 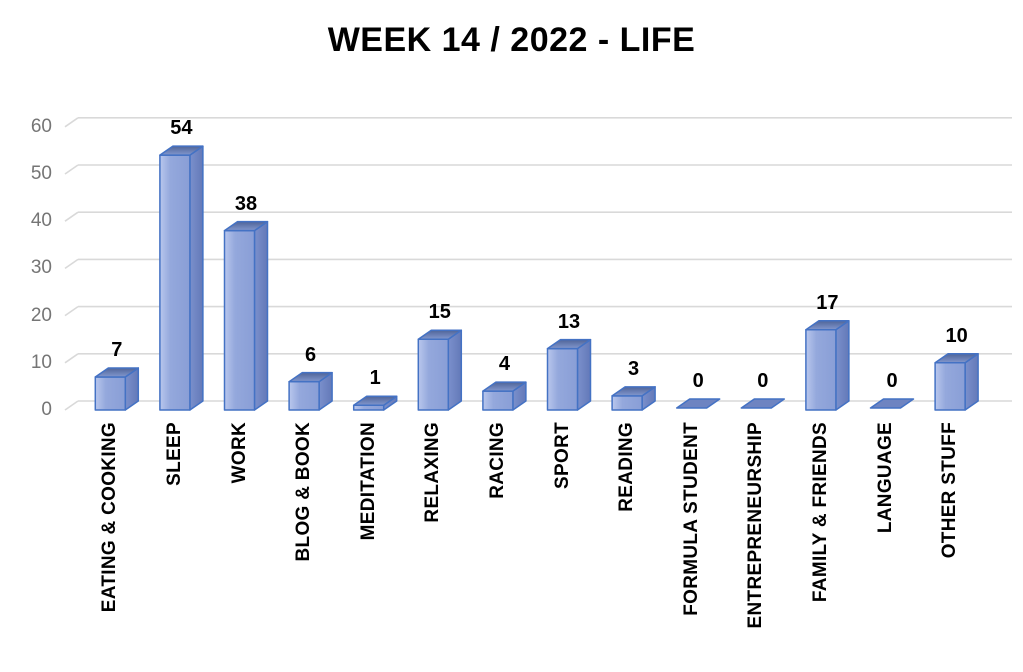 I want to click on category-label: MEDITATION, so click(x=369, y=547).